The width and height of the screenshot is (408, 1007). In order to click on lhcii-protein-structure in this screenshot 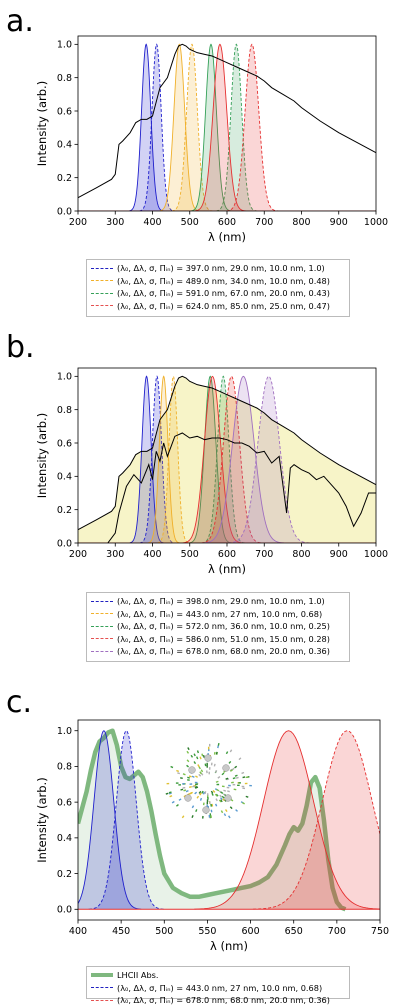, I will do `click(208, 780)`.